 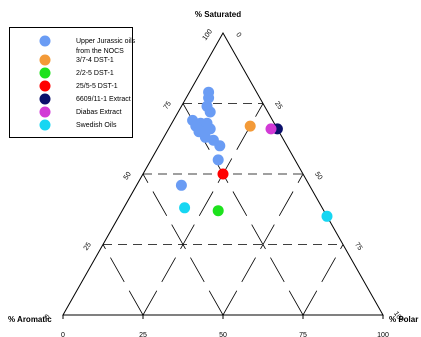 What do you see at coordinates (318, 176) in the screenshot?
I see `tick-label-right: 50` at bounding box center [318, 176].